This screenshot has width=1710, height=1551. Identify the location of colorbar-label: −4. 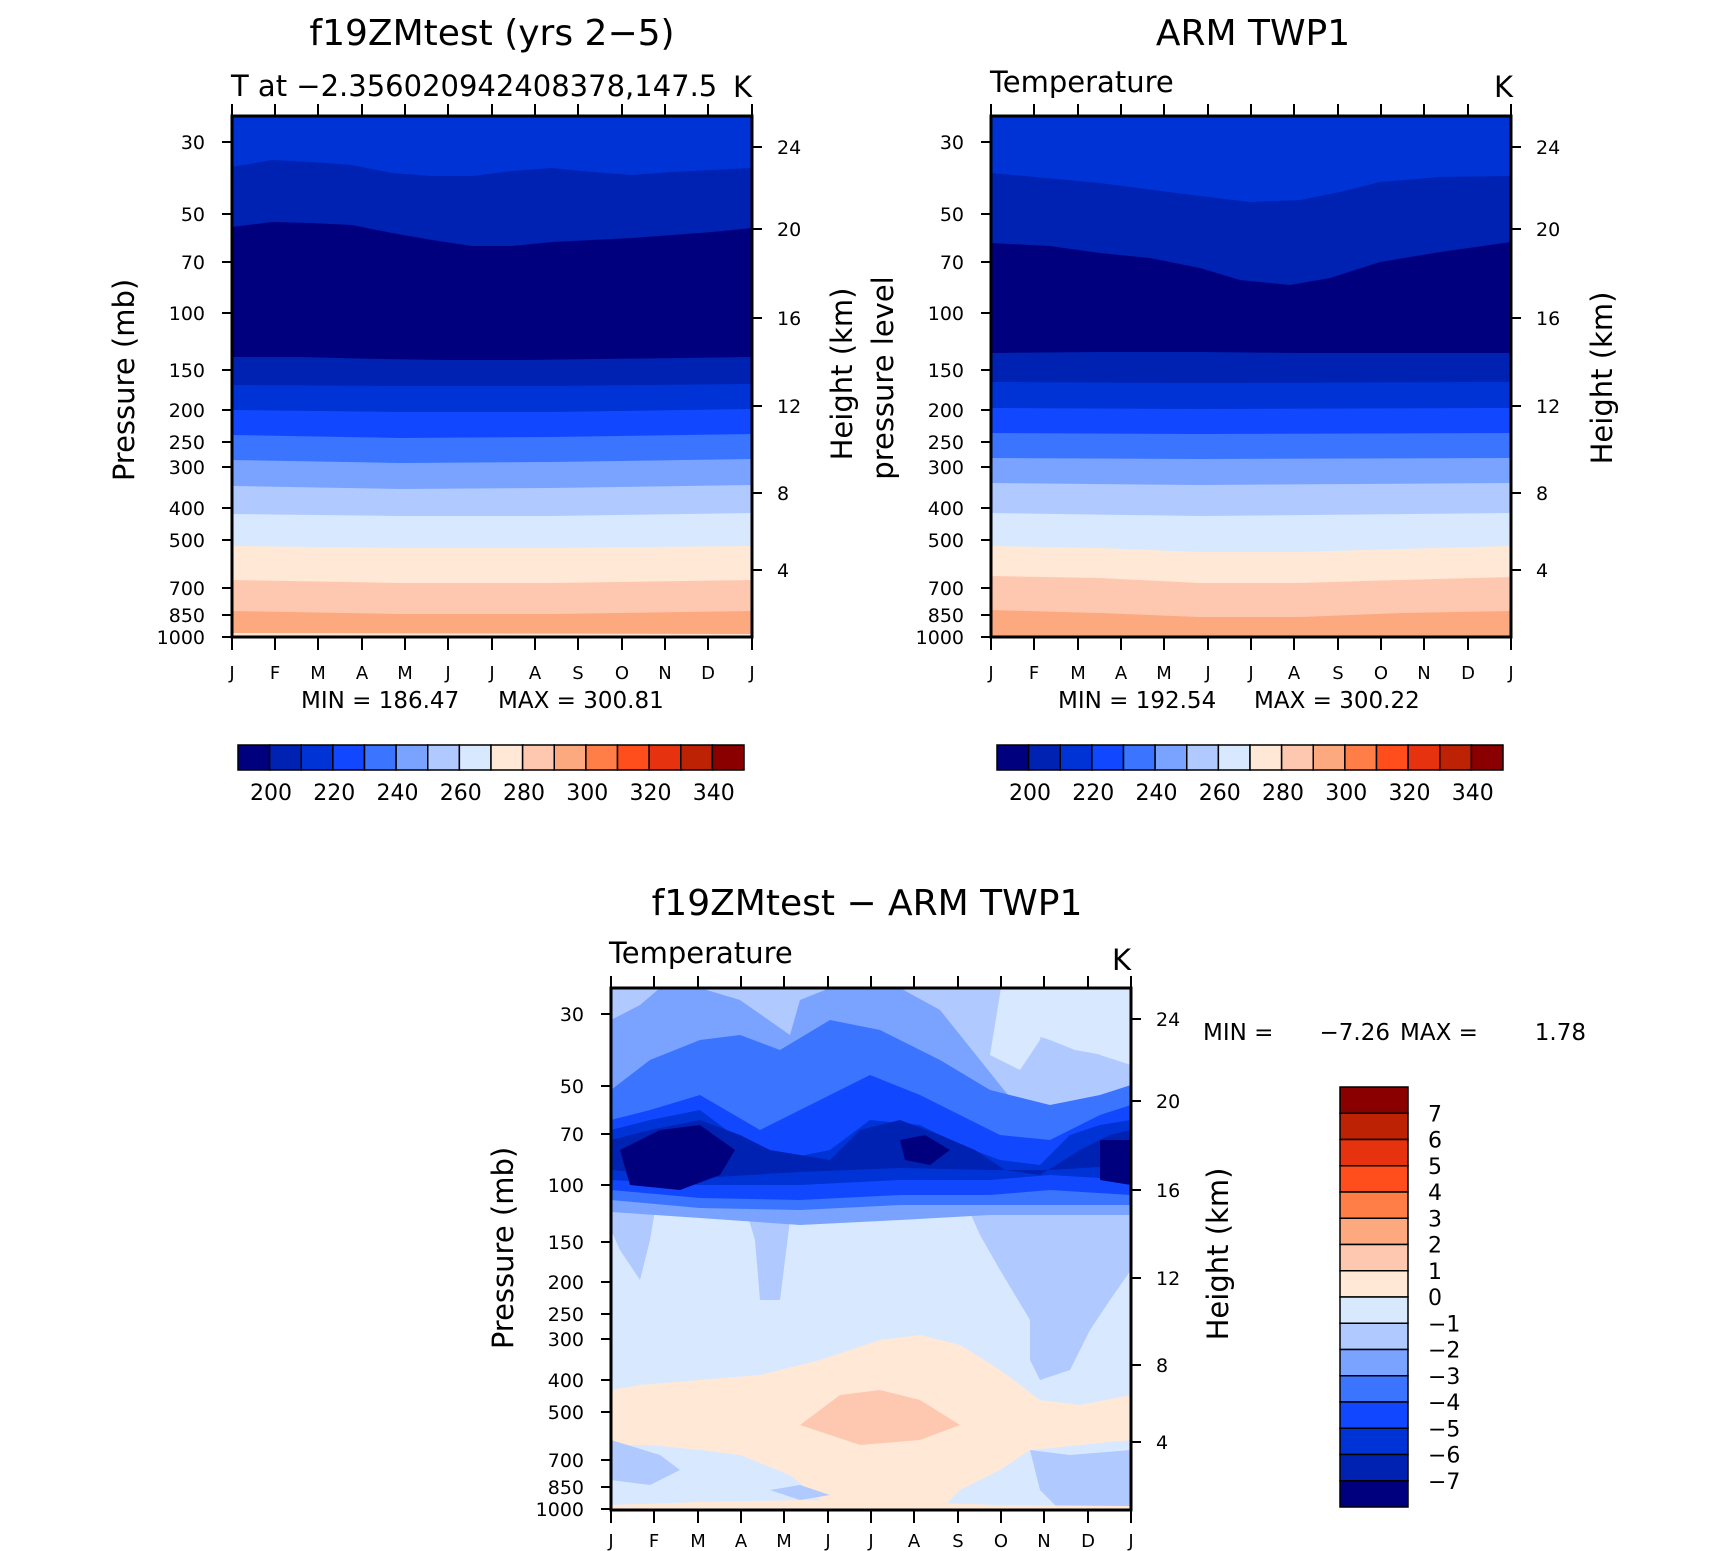
(1444, 1403).